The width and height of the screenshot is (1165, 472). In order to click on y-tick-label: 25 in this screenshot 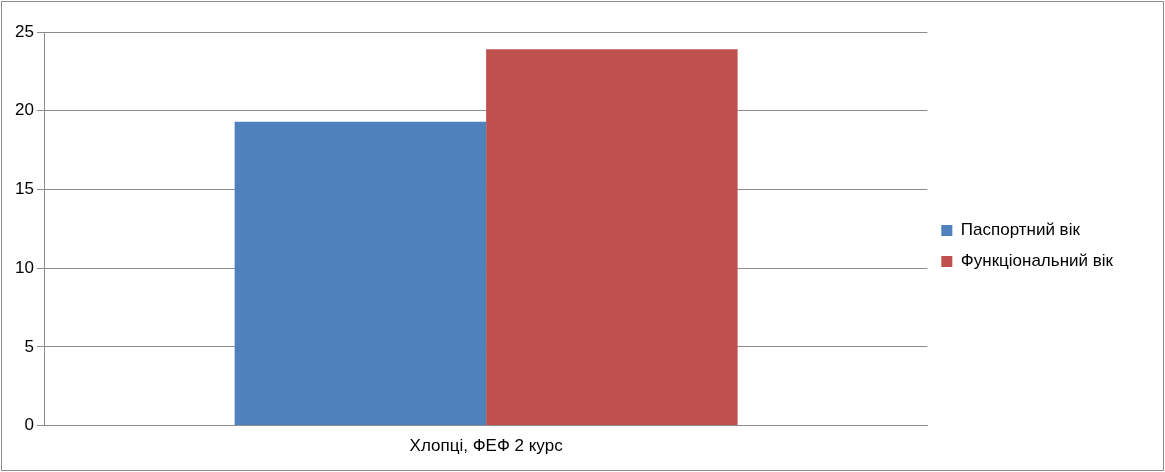, I will do `click(24, 31)`.